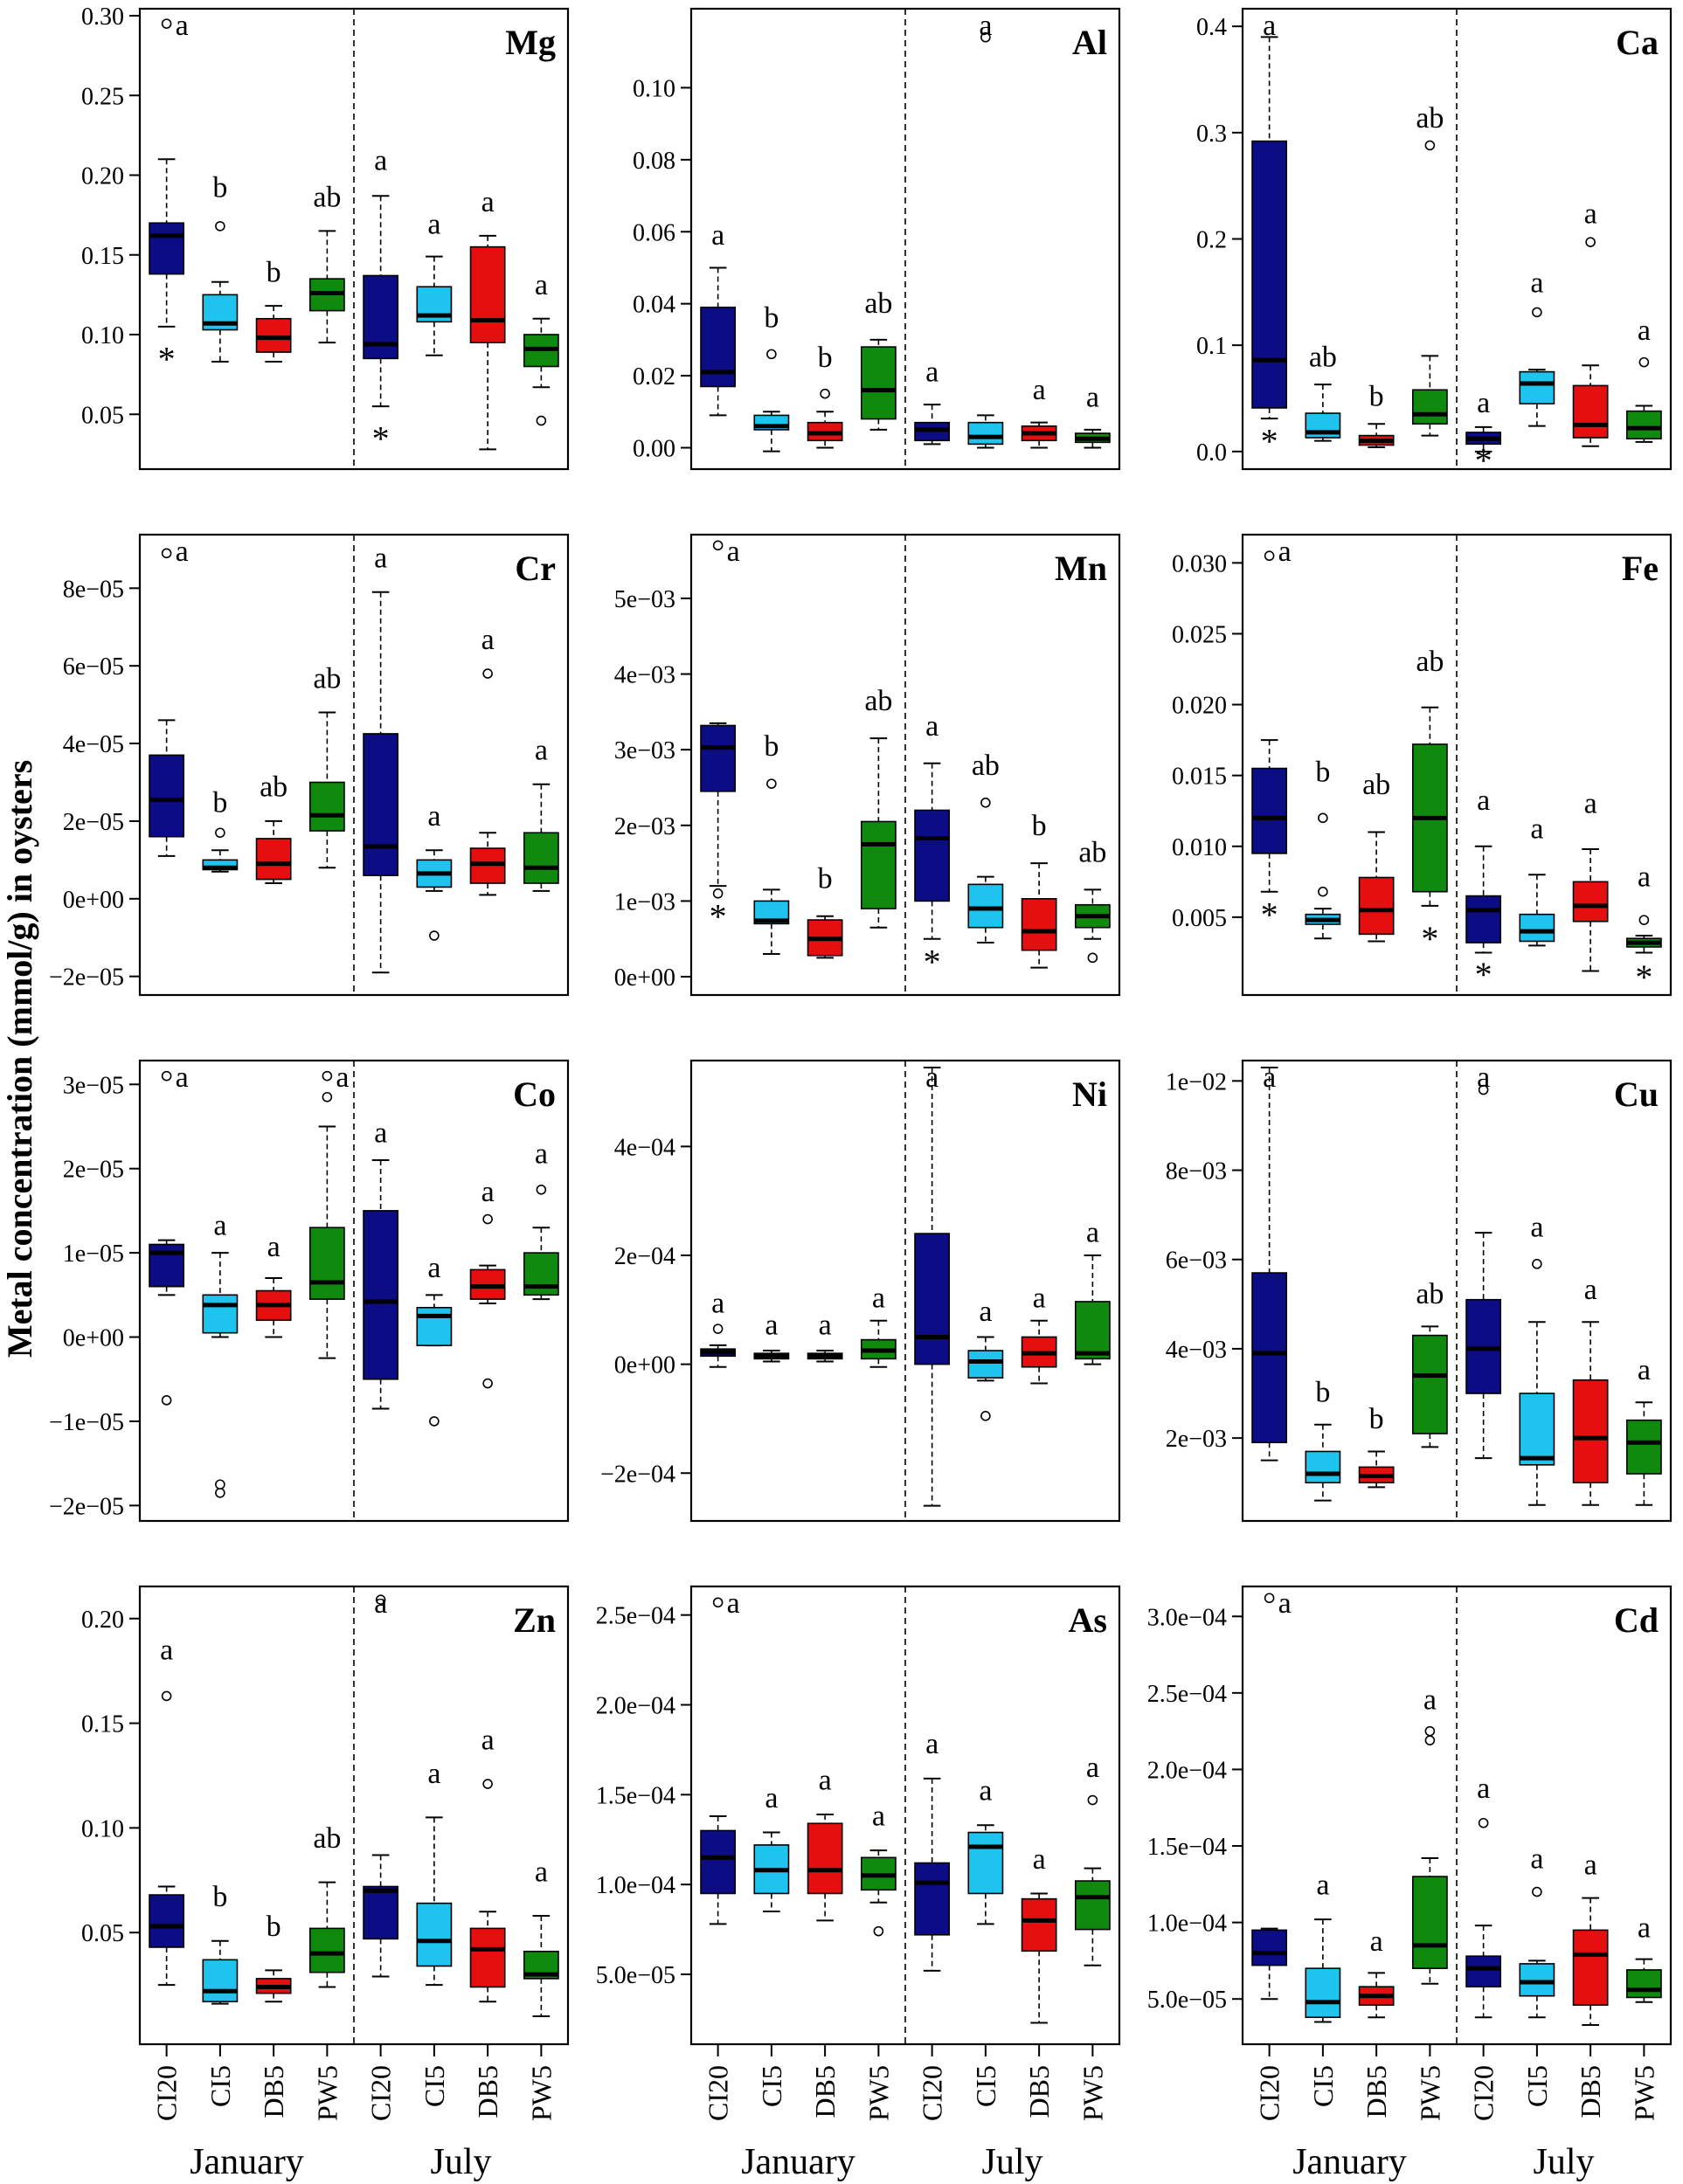  Describe the element at coordinates (1196, 1171) in the screenshot. I see `y-tick-label: 8e−03` at that location.